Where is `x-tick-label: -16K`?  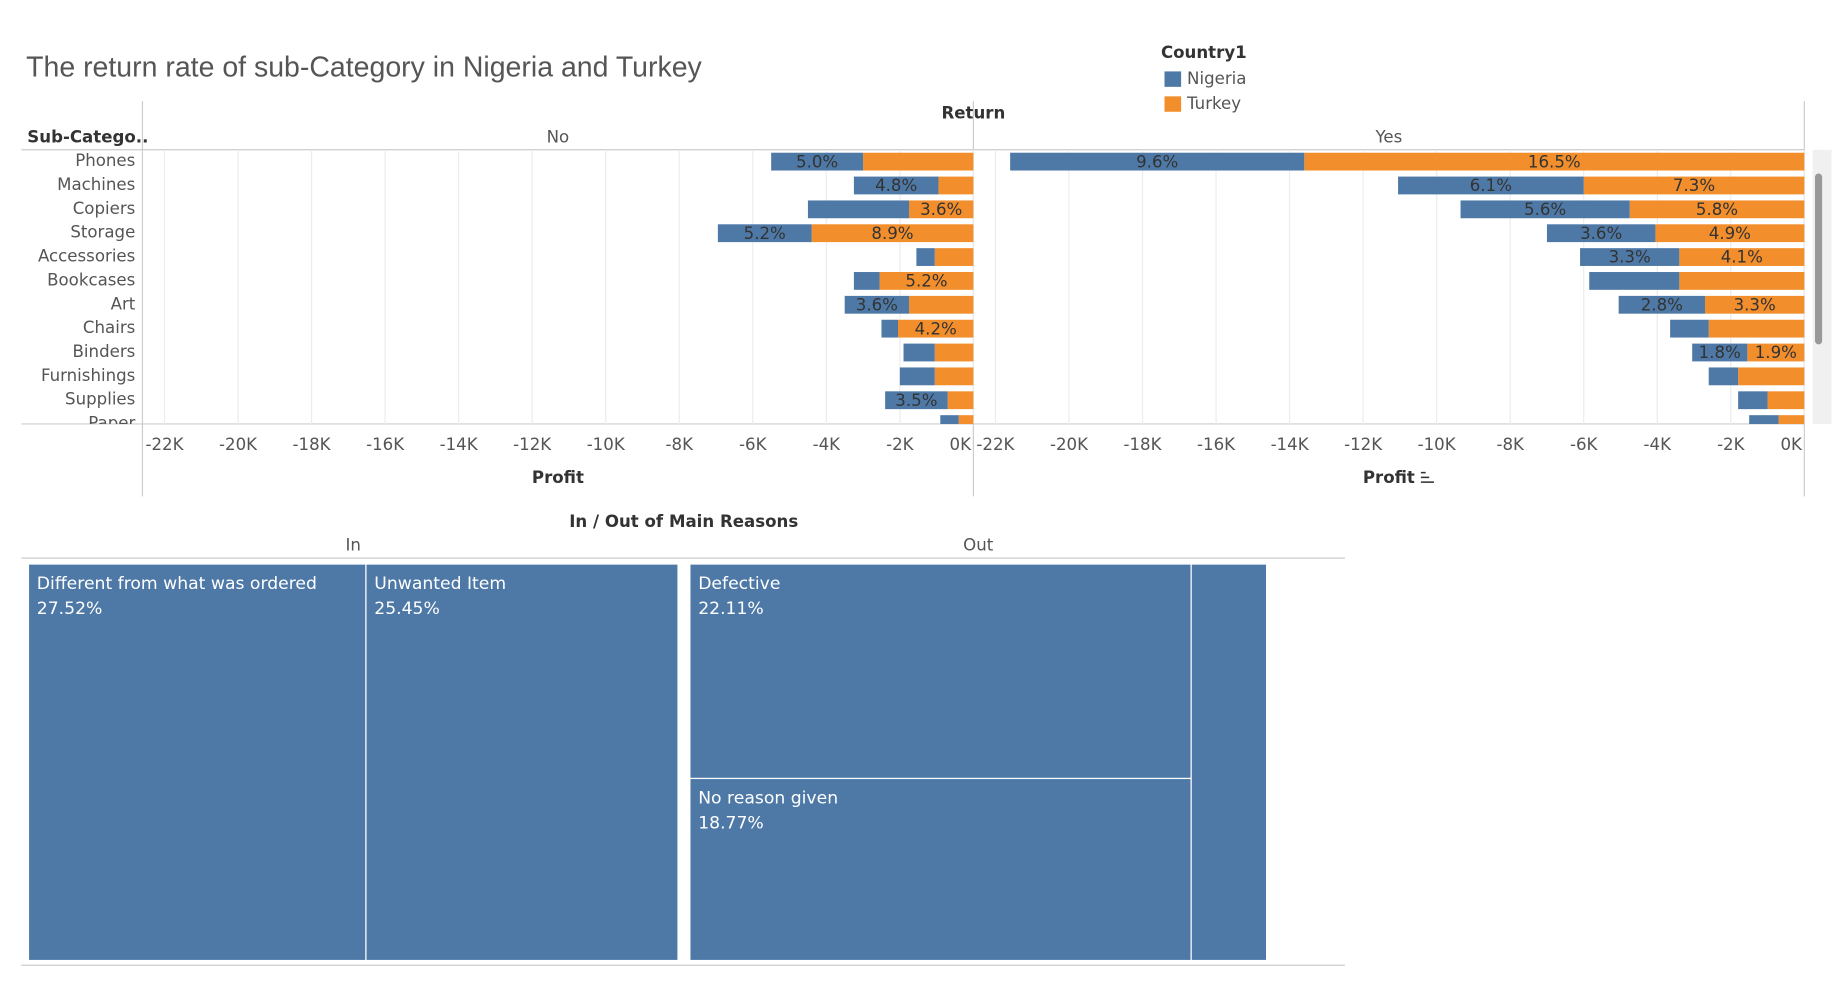
x-tick-label: -16K is located at coordinates (385, 444).